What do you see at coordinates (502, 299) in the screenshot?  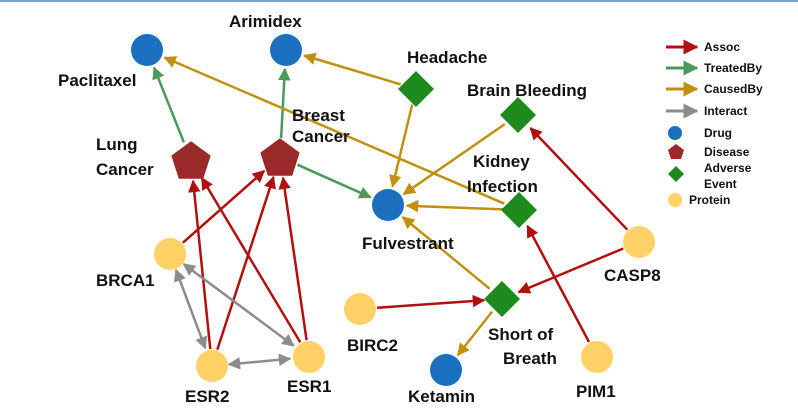 I see `node-short-of-breath` at bounding box center [502, 299].